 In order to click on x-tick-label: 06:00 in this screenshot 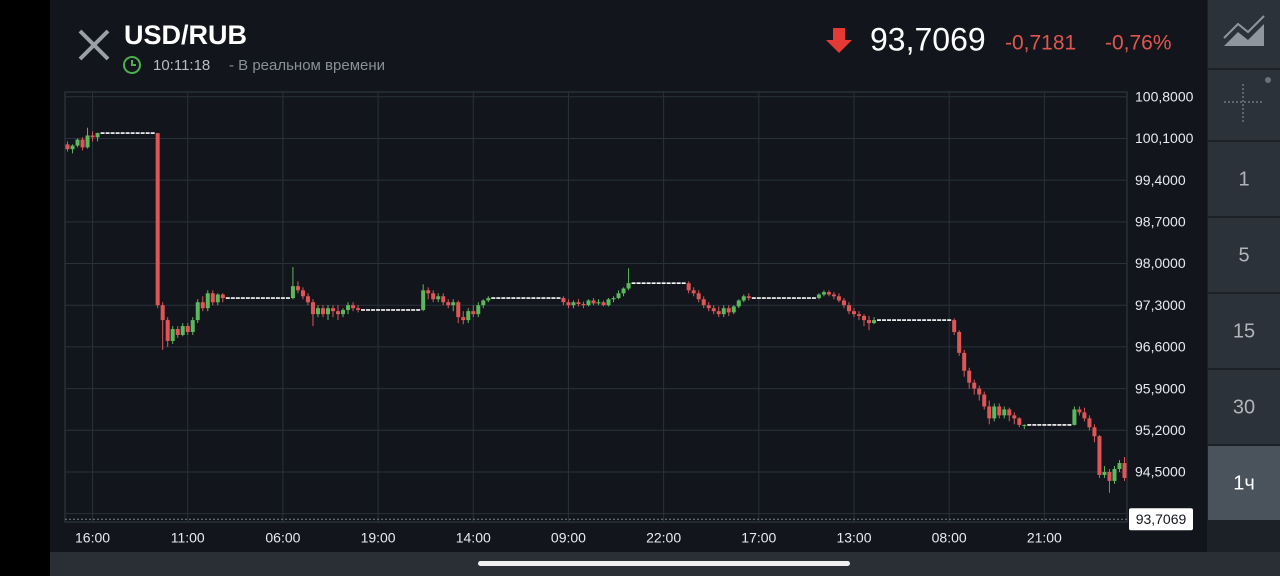, I will do `click(282, 538)`.